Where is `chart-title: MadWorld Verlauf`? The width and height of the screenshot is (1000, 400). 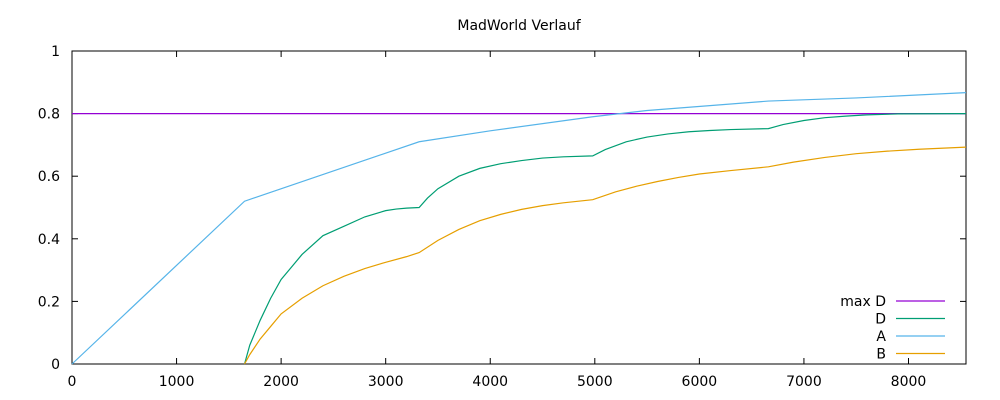
chart-title: MadWorld Verlauf is located at coordinates (519, 26).